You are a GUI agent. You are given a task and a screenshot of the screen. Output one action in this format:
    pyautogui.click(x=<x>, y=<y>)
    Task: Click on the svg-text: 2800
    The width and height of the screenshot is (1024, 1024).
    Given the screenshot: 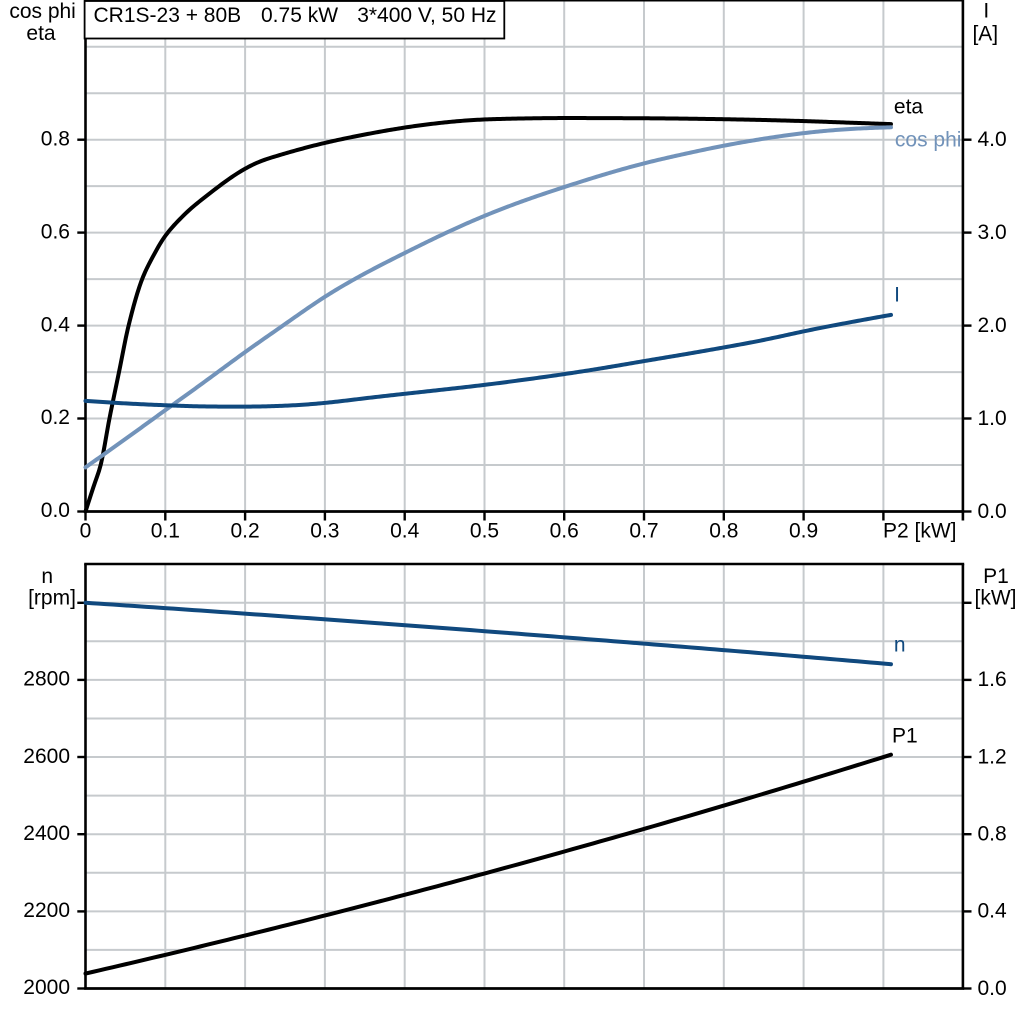 What is the action you would take?
    pyautogui.click(x=46, y=679)
    